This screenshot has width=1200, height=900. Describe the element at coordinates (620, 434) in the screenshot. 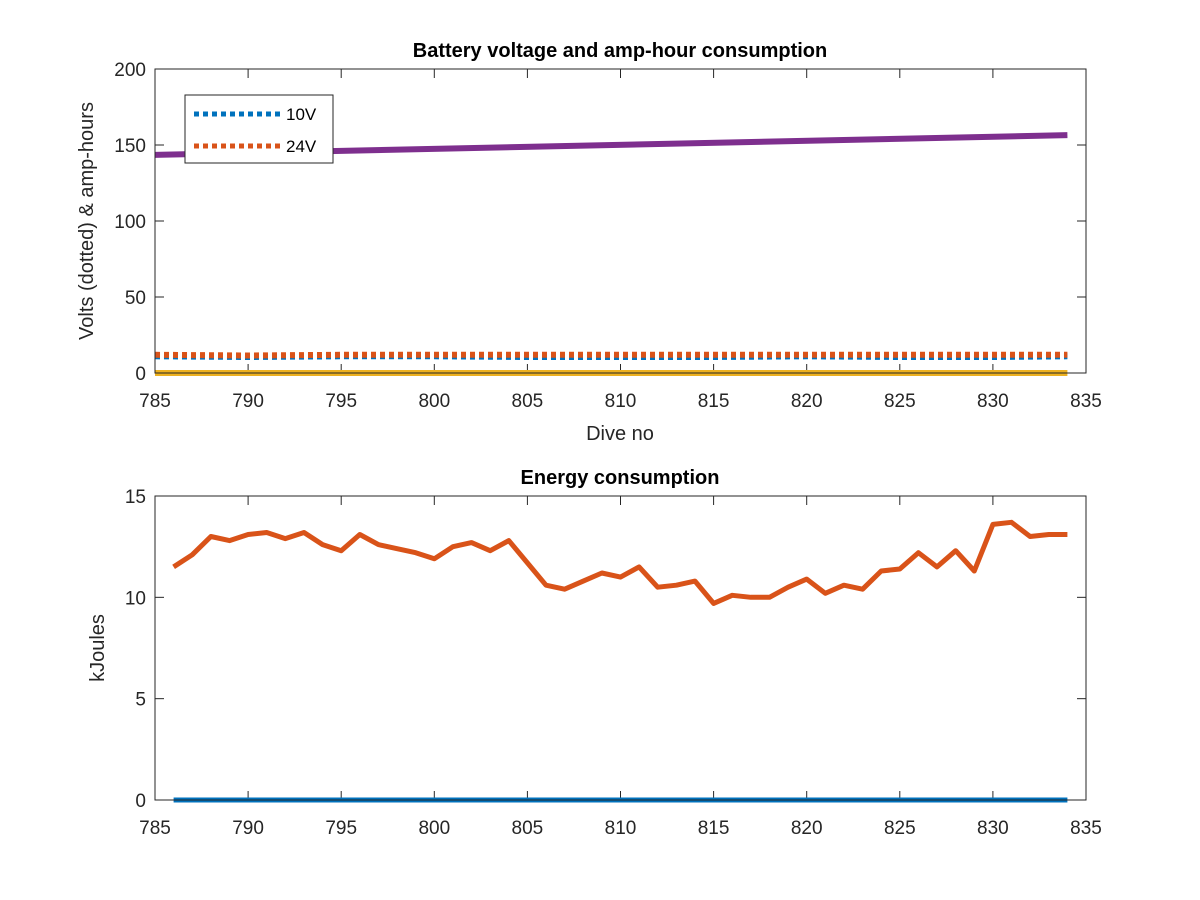

I see `top-x-axis-label: Dive no` at that location.